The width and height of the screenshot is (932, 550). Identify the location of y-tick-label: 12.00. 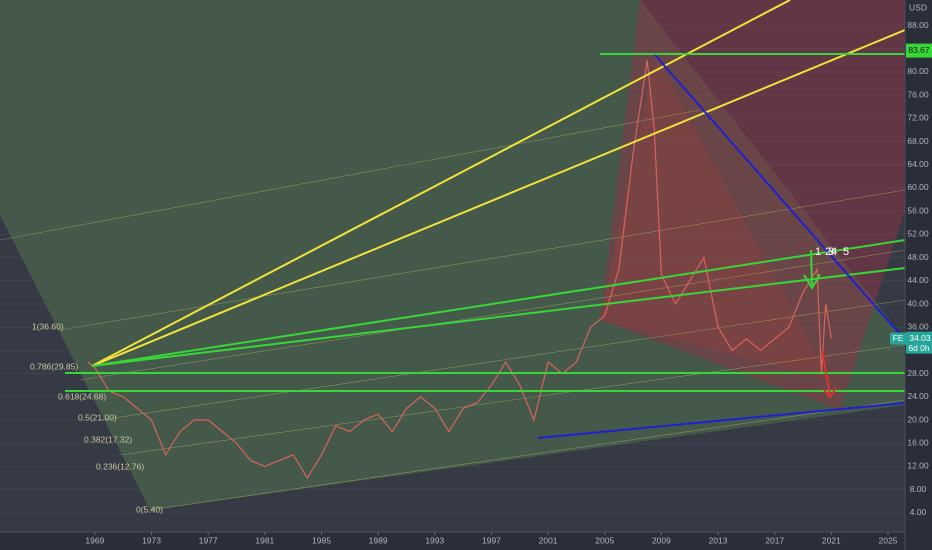
(918, 466).